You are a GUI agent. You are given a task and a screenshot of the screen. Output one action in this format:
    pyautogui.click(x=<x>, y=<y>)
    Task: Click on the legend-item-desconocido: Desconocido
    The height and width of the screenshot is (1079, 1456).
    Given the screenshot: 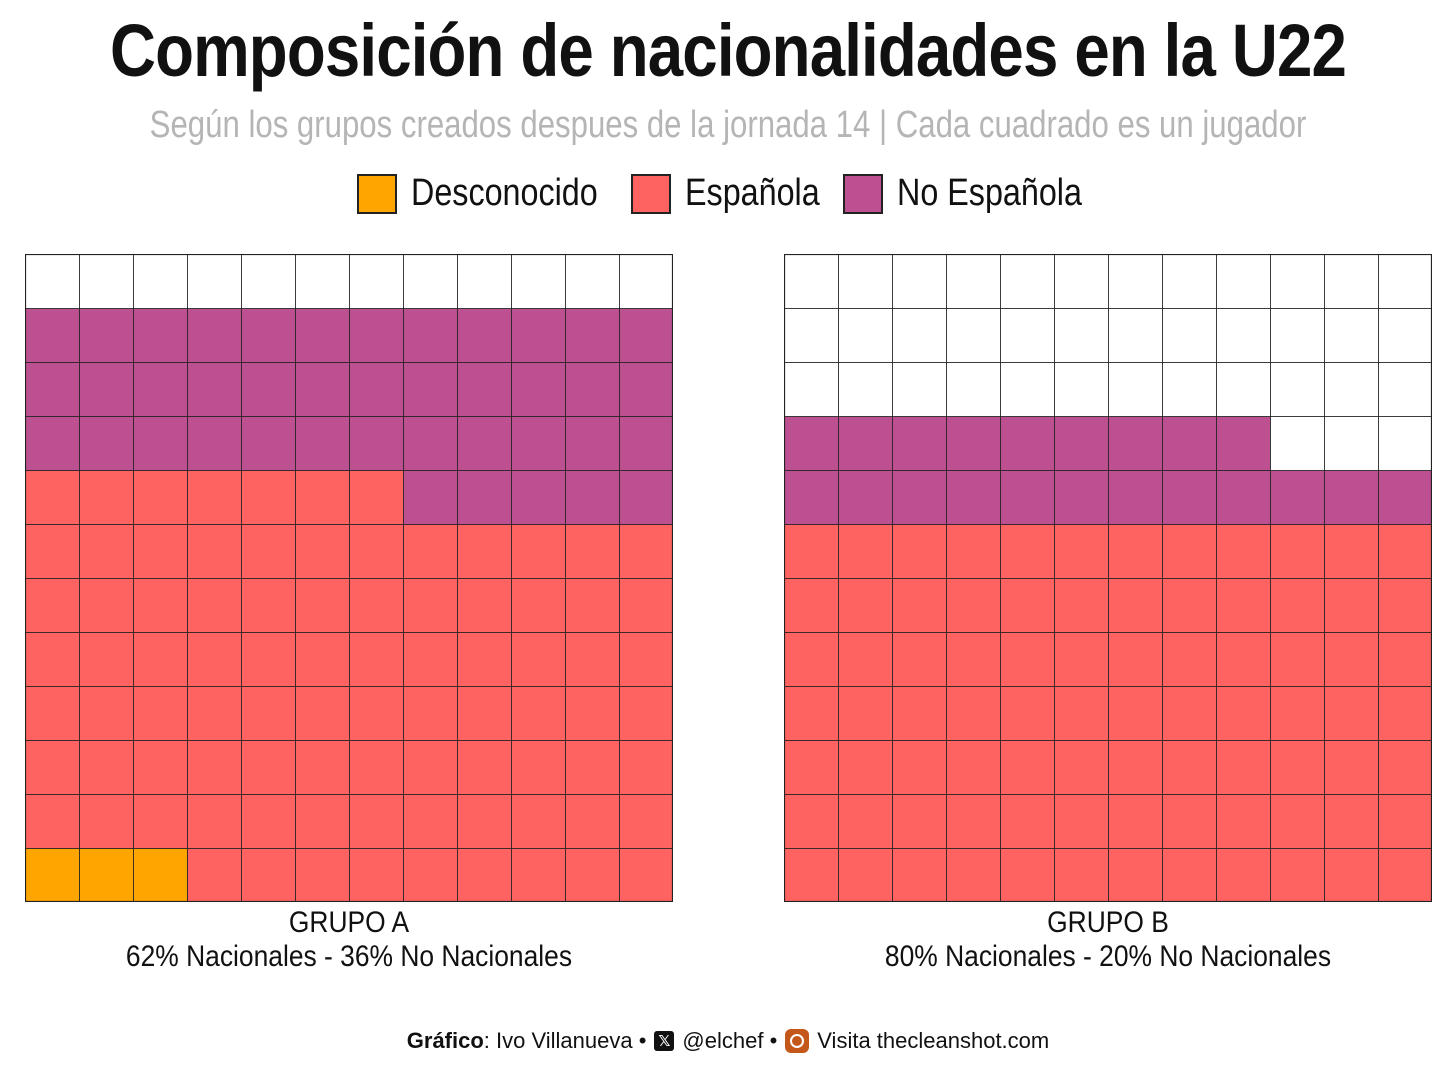 What is the action you would take?
    pyautogui.click(x=486, y=193)
    